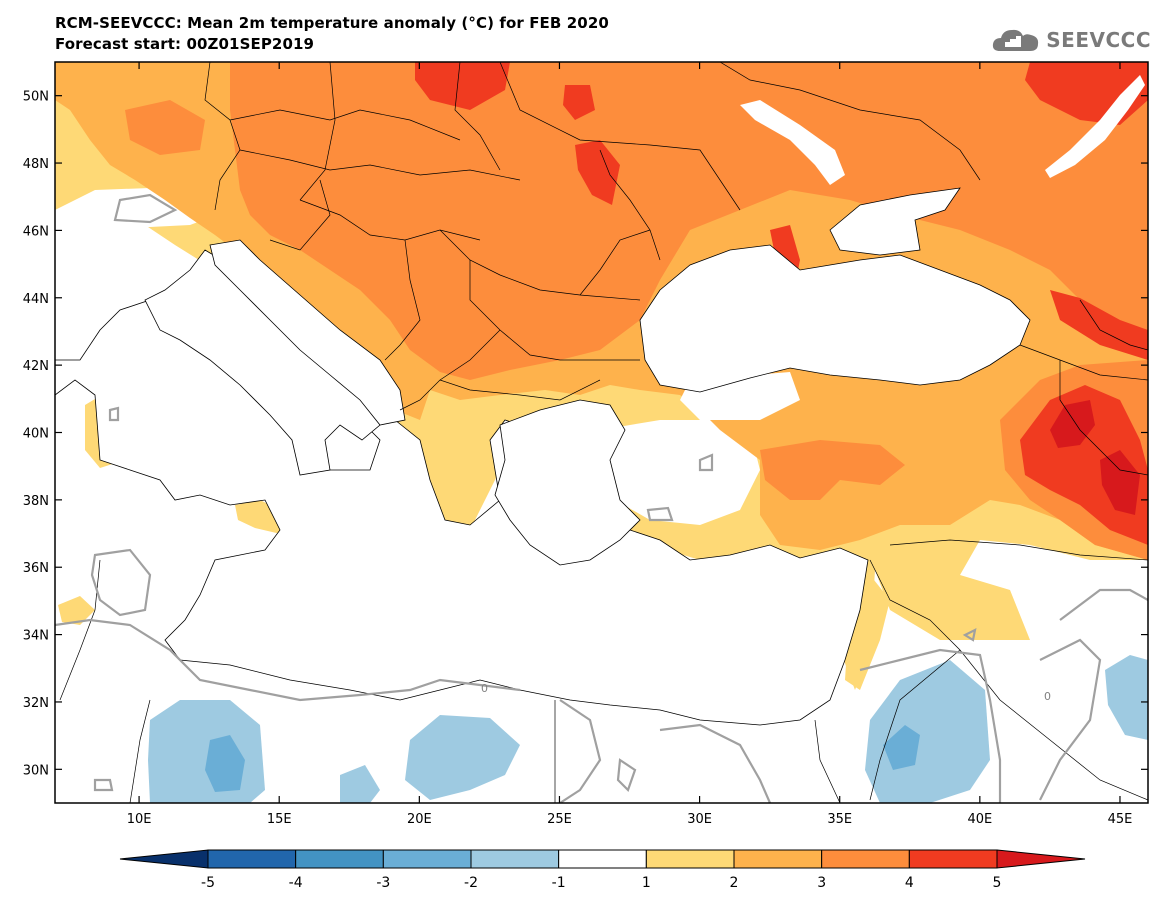 Image resolution: width=1165 pixels, height=907 pixels. Describe the element at coordinates (1095, 126) in the screenshot. I see `volga-streak` at that location.